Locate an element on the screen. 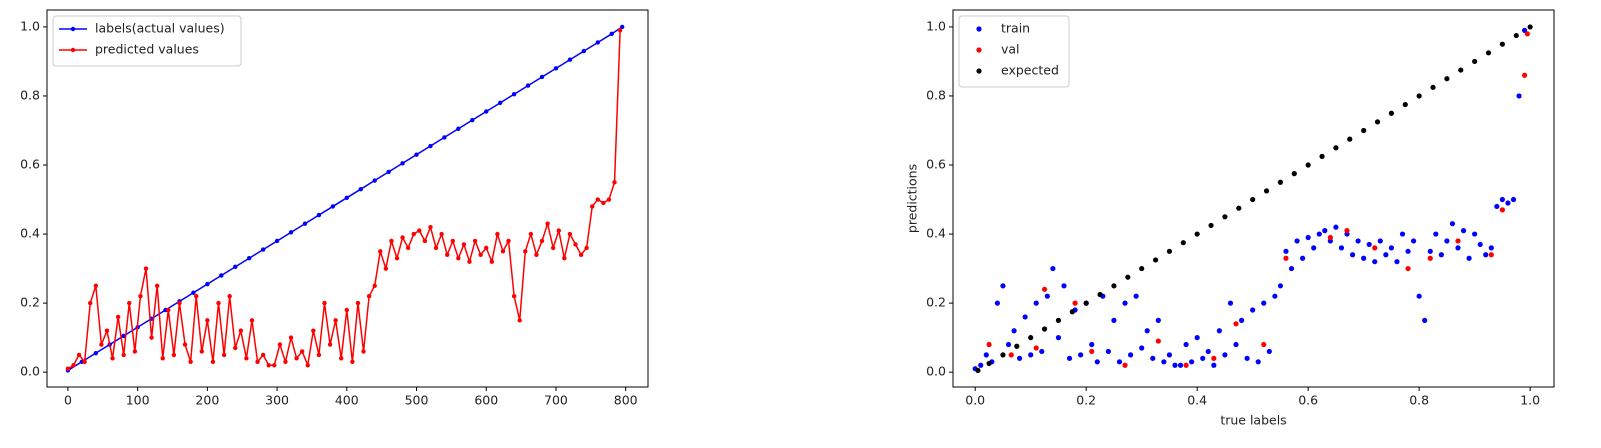  x-tick-label: 600 is located at coordinates (486, 400).